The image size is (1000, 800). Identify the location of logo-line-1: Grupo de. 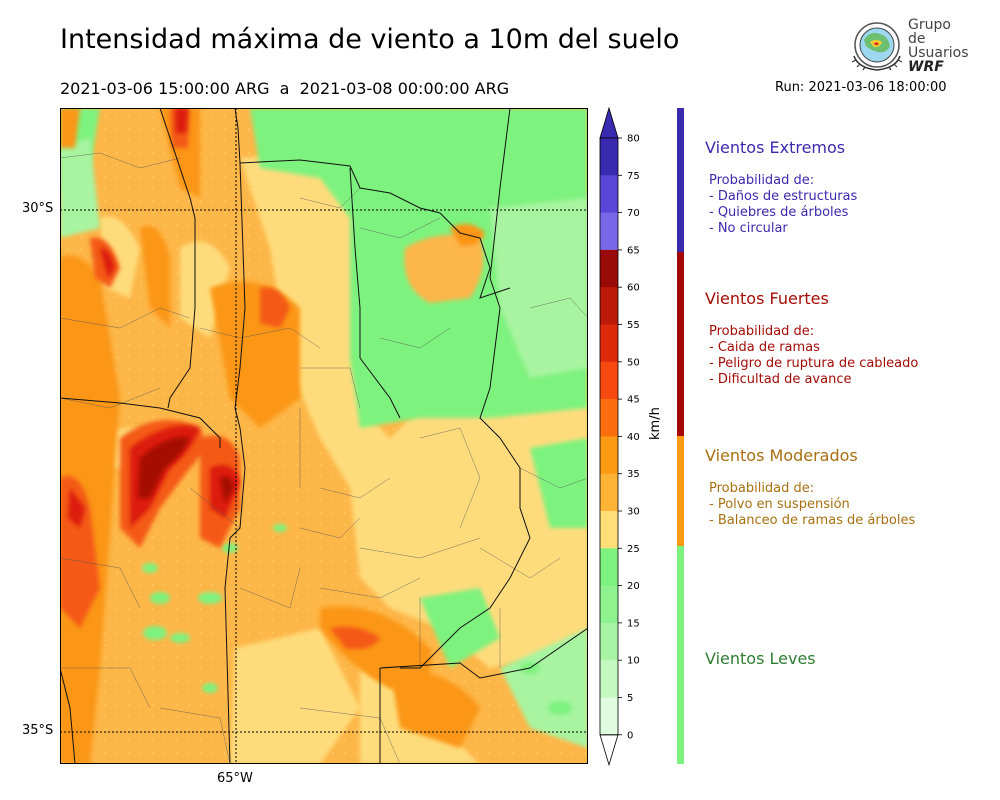
(929, 32).